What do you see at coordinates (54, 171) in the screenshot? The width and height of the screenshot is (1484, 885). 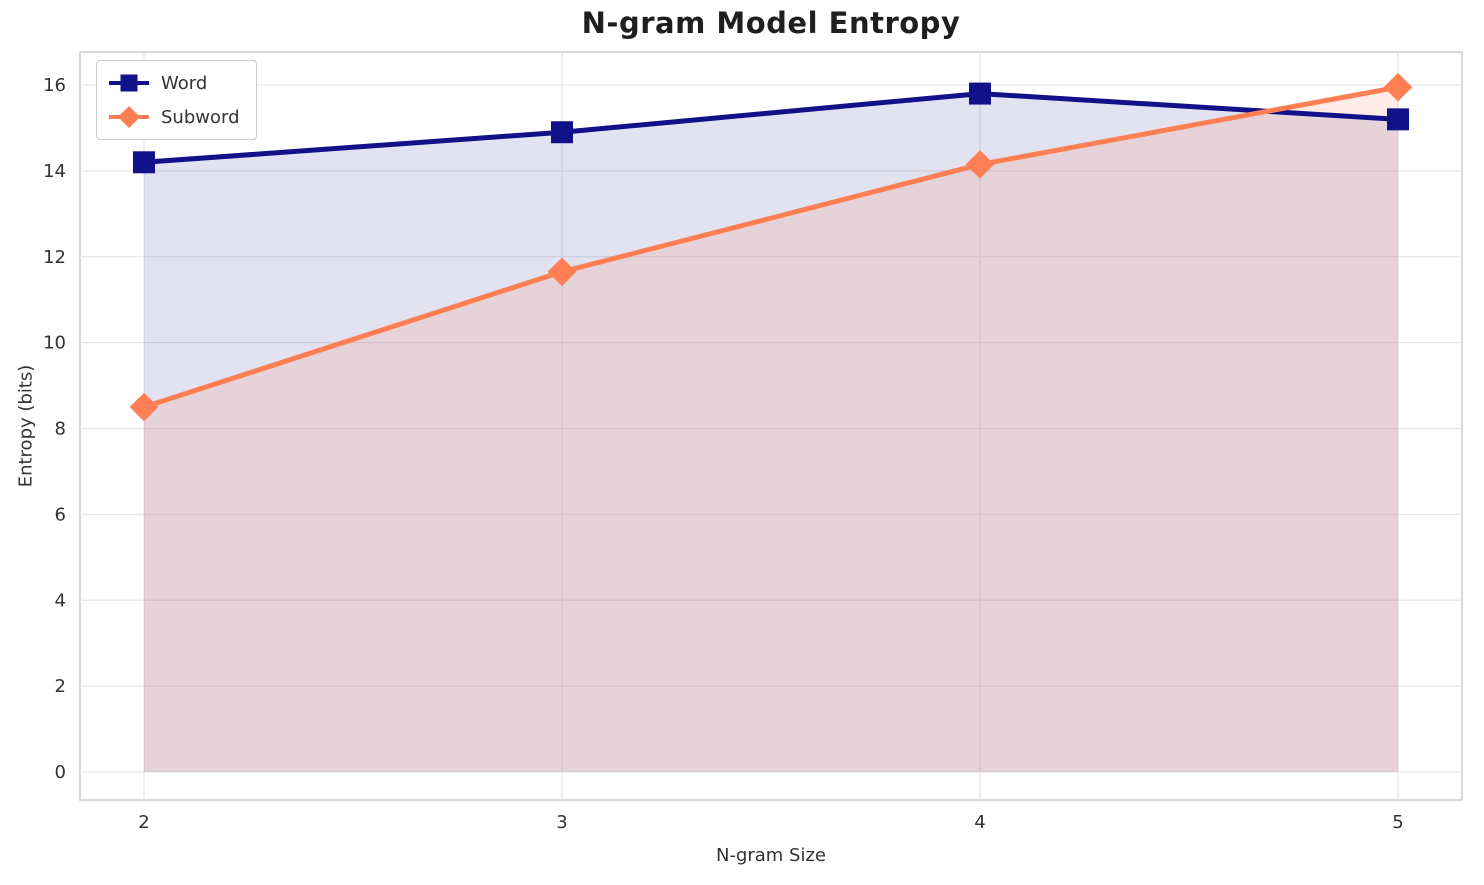 I see `y-tick-label: 14` at bounding box center [54, 171].